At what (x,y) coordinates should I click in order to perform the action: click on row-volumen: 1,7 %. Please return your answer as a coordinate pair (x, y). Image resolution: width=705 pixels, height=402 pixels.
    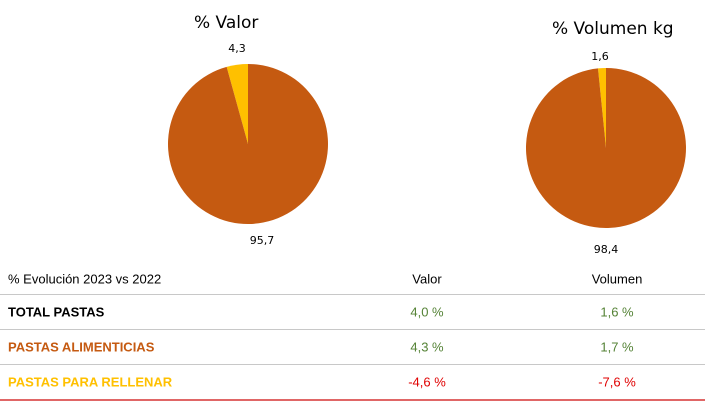
    Looking at the image, I should click on (617, 347).